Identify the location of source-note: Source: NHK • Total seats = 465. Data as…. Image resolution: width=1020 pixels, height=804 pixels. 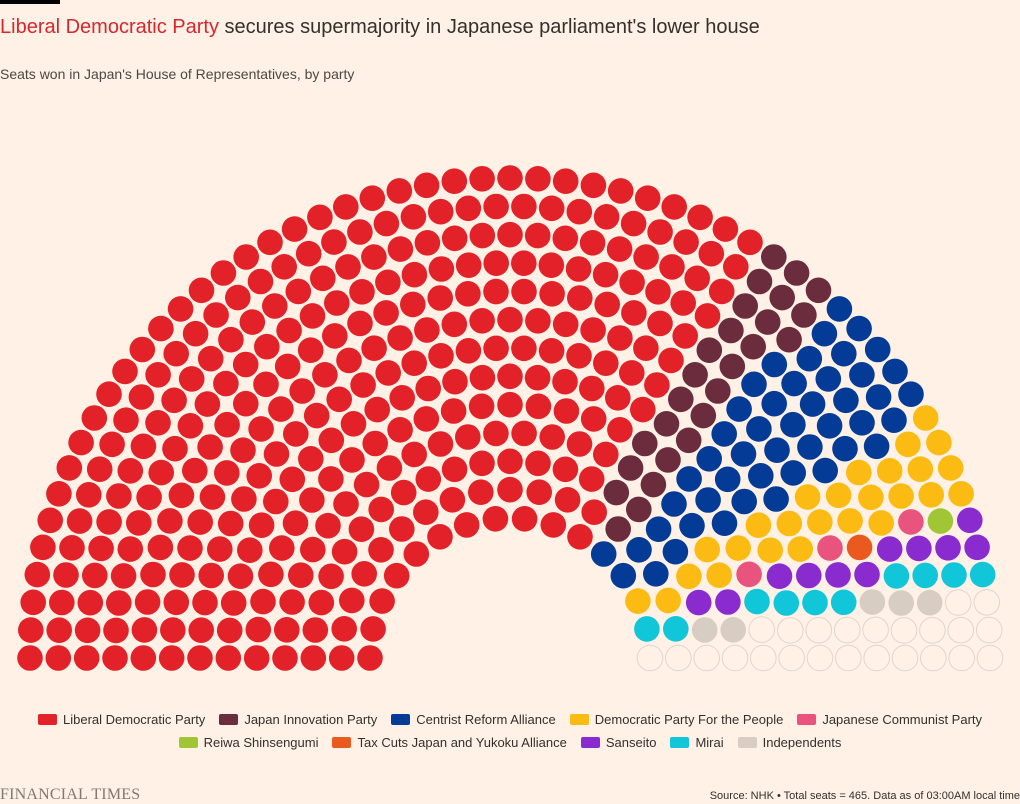
(864, 796).